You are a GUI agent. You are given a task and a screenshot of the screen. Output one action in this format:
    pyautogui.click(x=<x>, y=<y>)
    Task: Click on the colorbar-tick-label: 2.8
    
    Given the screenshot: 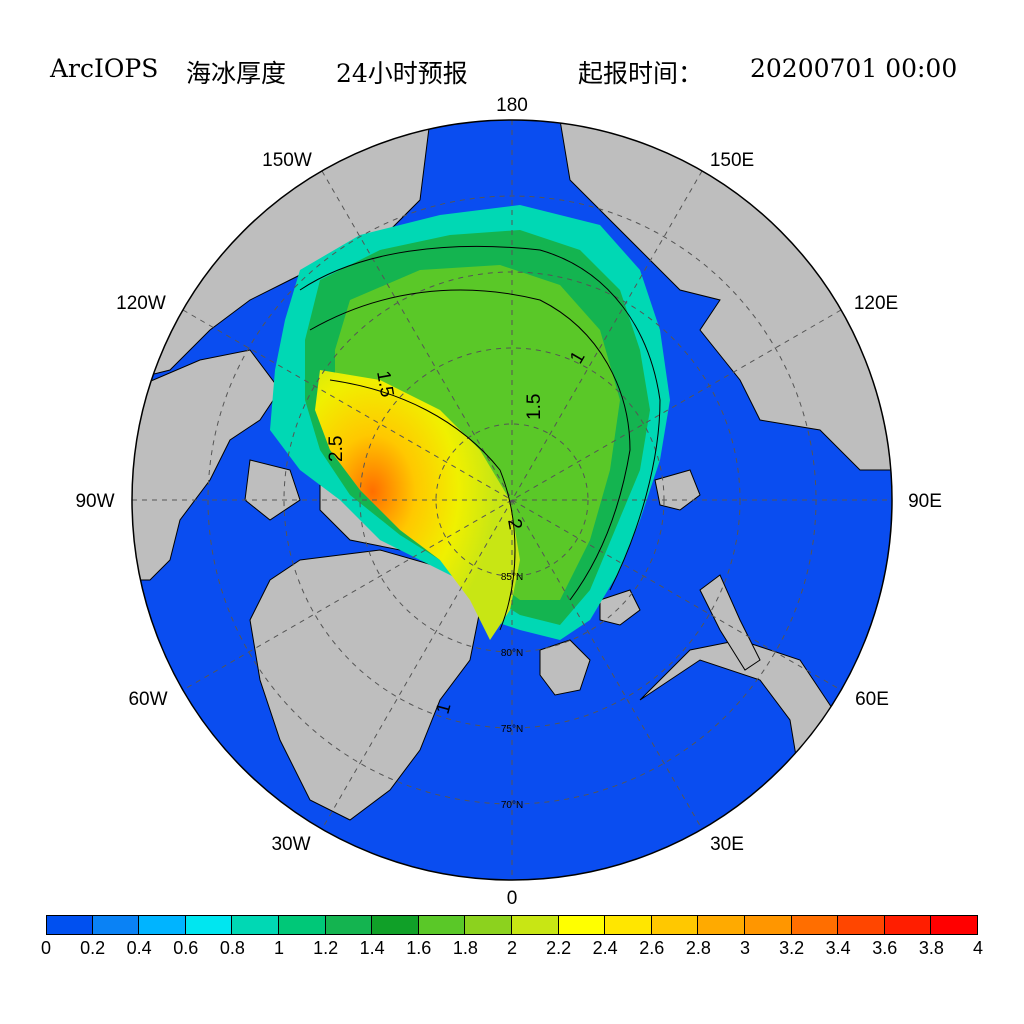 What is the action you would take?
    pyautogui.click(x=698, y=948)
    